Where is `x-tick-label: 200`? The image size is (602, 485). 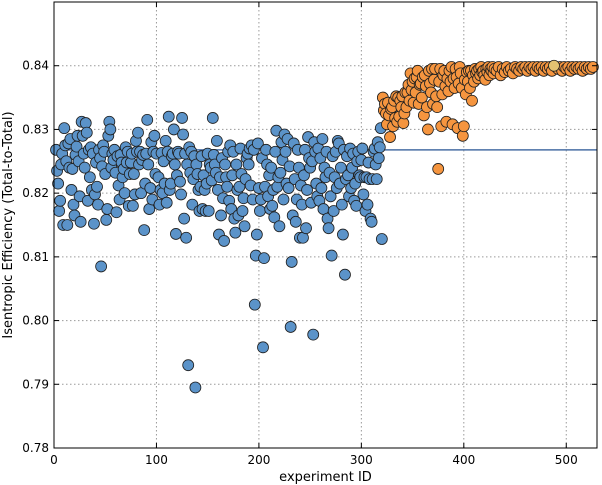
x-tick-label: 200 is located at coordinates (258, 460).